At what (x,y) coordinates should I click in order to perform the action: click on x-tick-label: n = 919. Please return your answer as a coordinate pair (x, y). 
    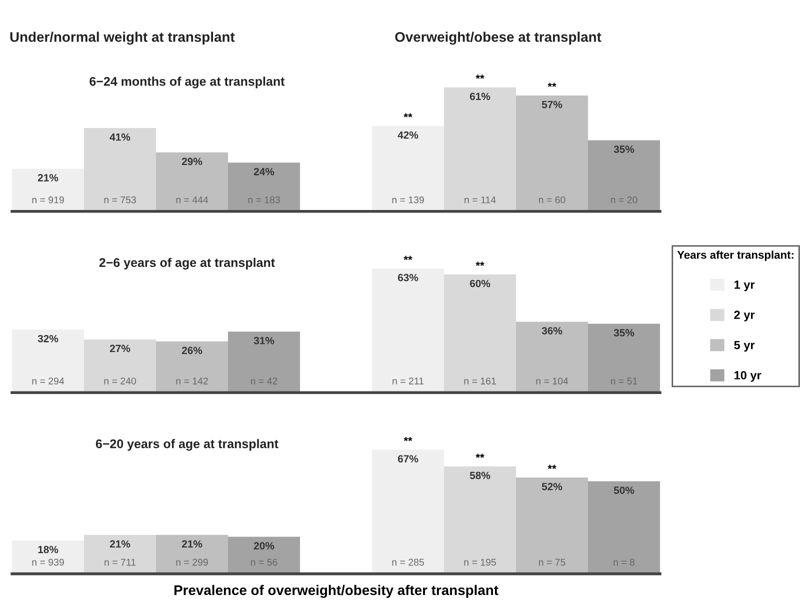
    Looking at the image, I should click on (48, 200).